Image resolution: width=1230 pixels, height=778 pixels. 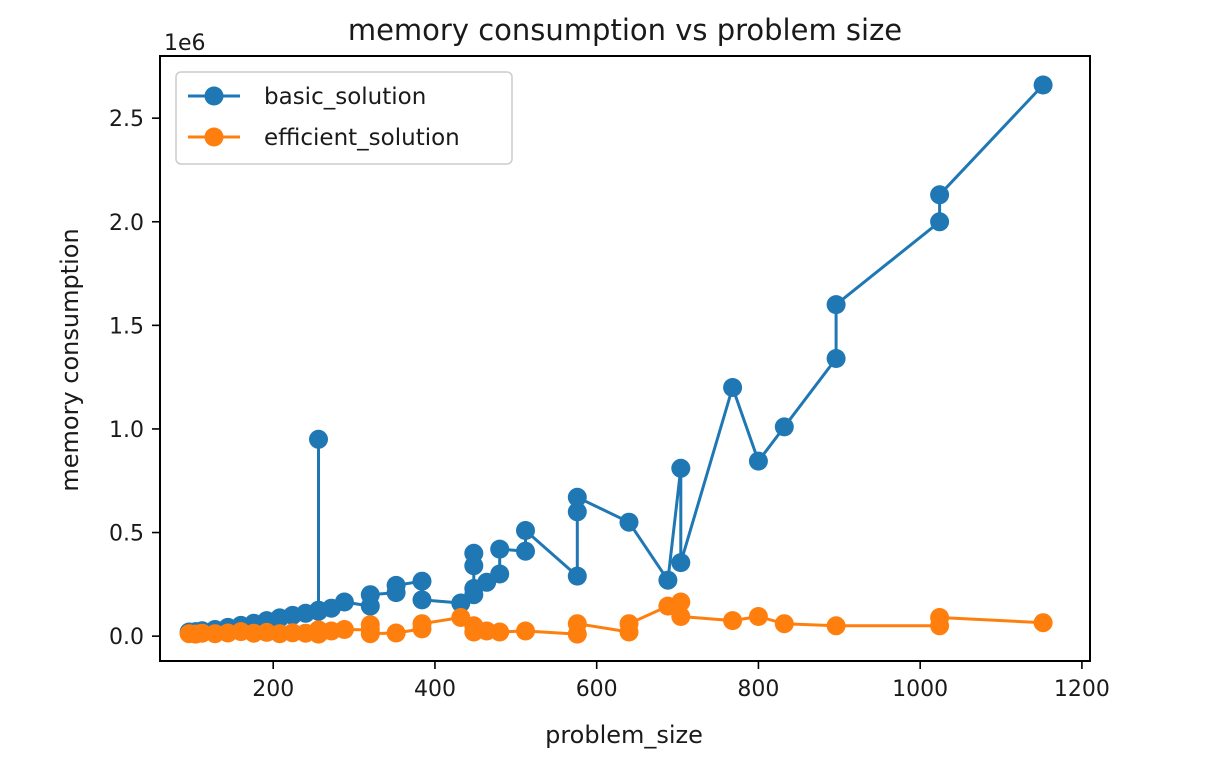 I want to click on x-tick-label: 400, so click(x=435, y=689).